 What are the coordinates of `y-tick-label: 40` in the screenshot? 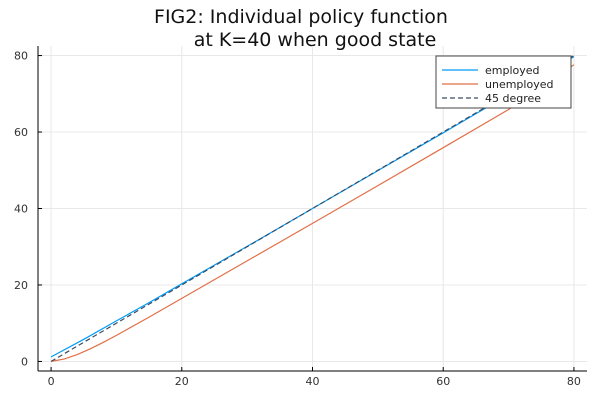 It's located at (21, 209).